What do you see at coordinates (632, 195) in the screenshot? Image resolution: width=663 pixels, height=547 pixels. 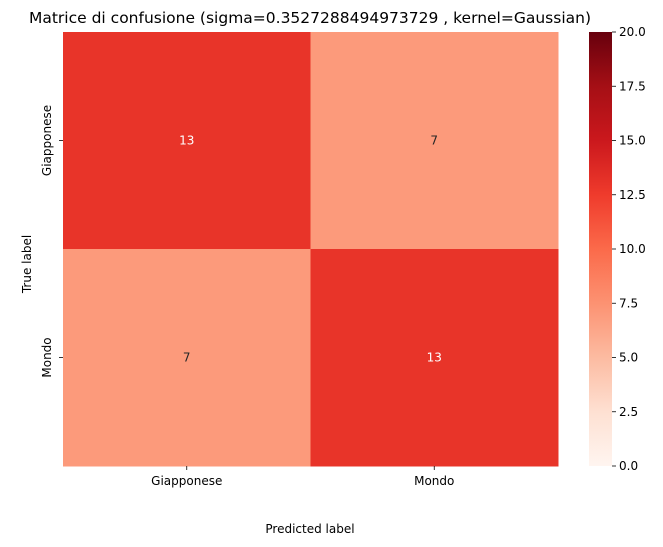 I see `colorbar-tick-label: 12.5` at bounding box center [632, 195].